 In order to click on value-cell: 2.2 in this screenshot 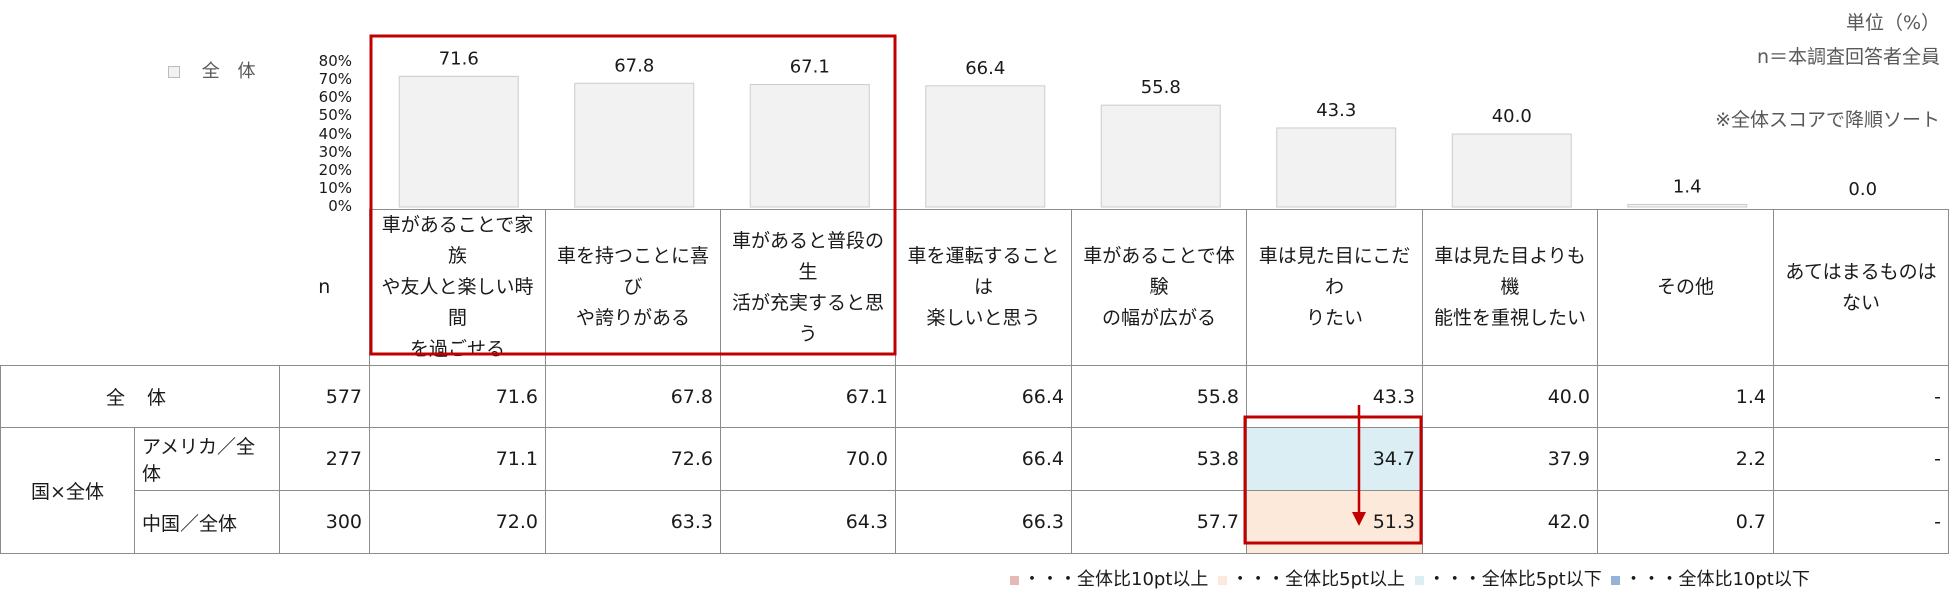, I will do `click(1685, 459)`.